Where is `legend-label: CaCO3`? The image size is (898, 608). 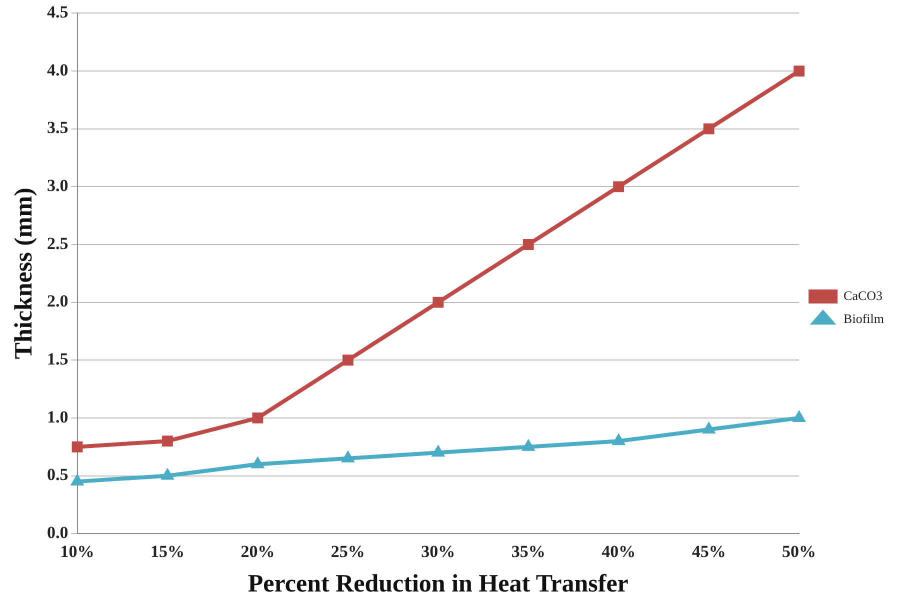
legend-label: CaCO3 is located at coordinates (863, 295).